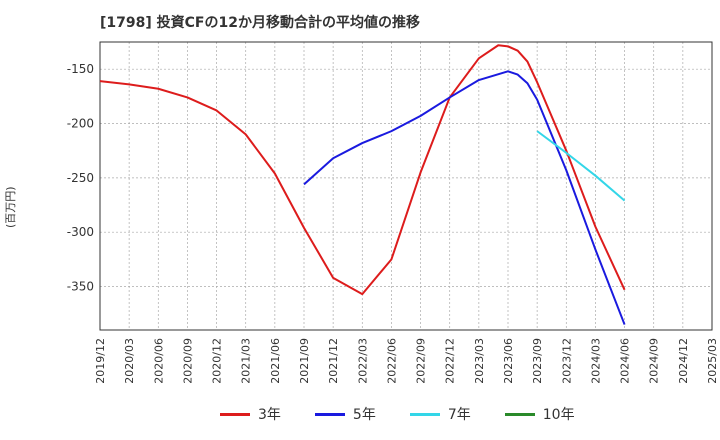 The image size is (720, 440). Describe the element at coordinates (397, 414) in the screenshot. I see `chart-legend: 3年 5年 7年 10年` at that location.